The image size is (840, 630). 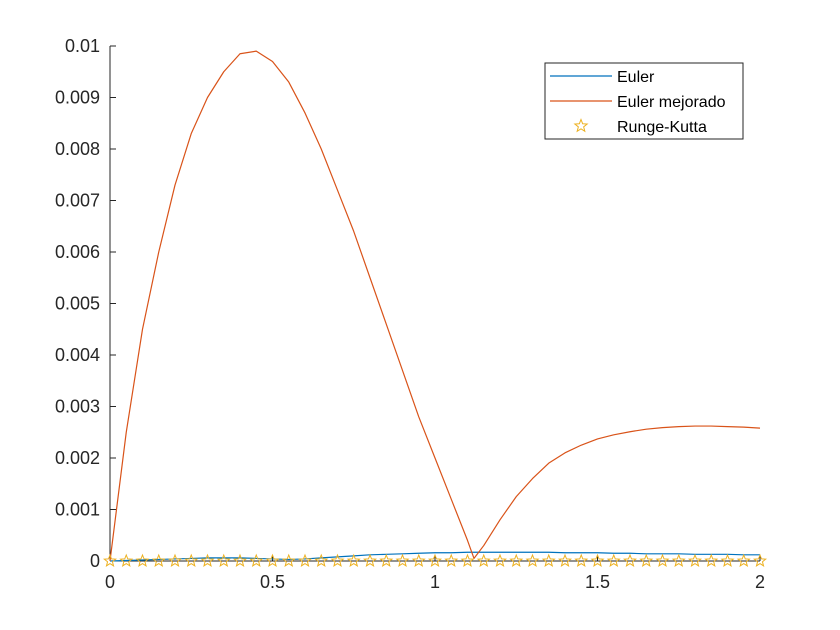 I want to click on x-tick-label: 0.5, so click(x=272, y=582).